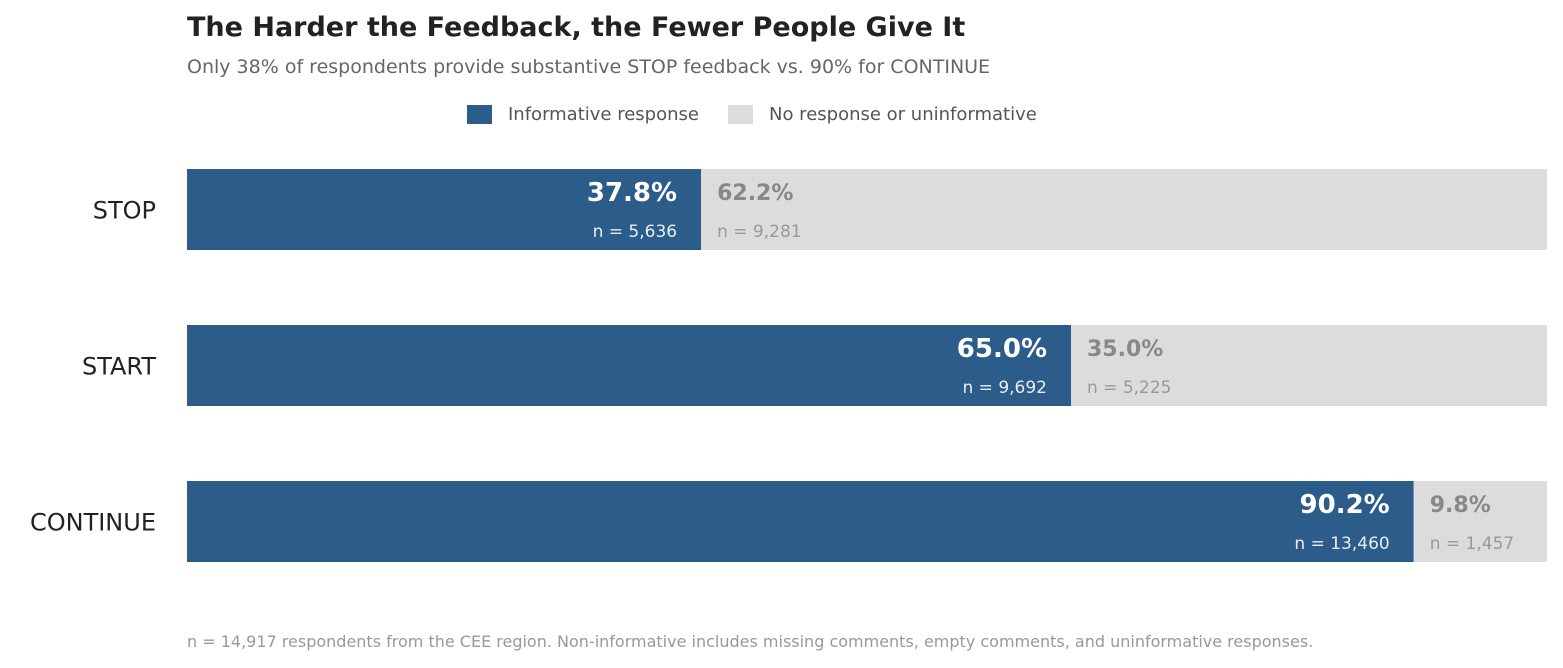  I want to click on category-label-stop: STOP, so click(124, 211).